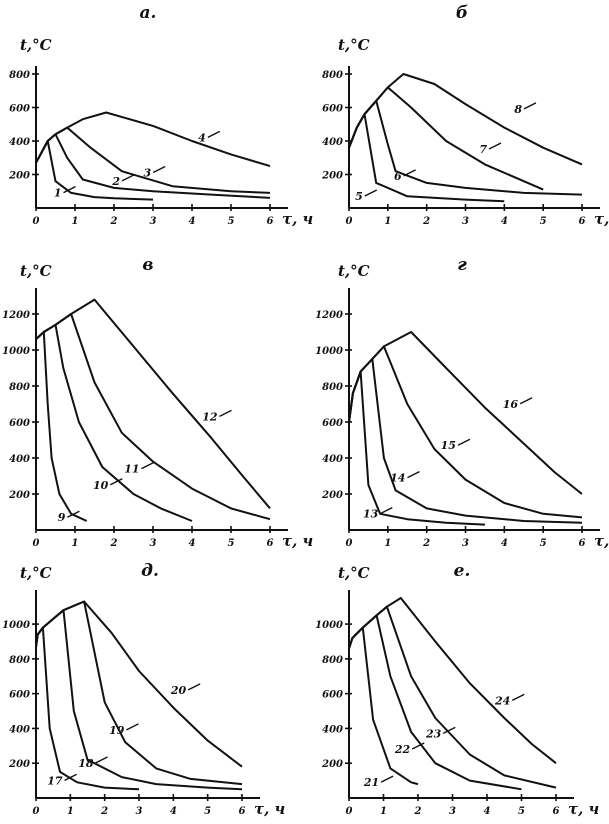 This screenshot has height=824, width=609. Describe the element at coordinates (462, 571) in the screenshot. I see `panel-title: е.` at that location.